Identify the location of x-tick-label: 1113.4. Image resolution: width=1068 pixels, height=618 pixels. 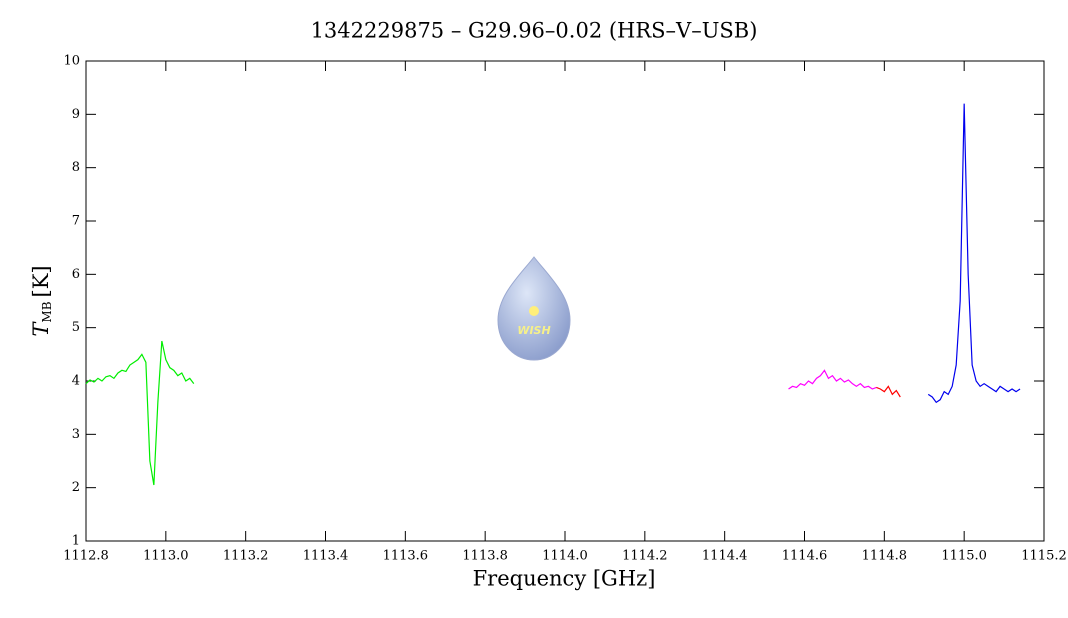
(326, 556).